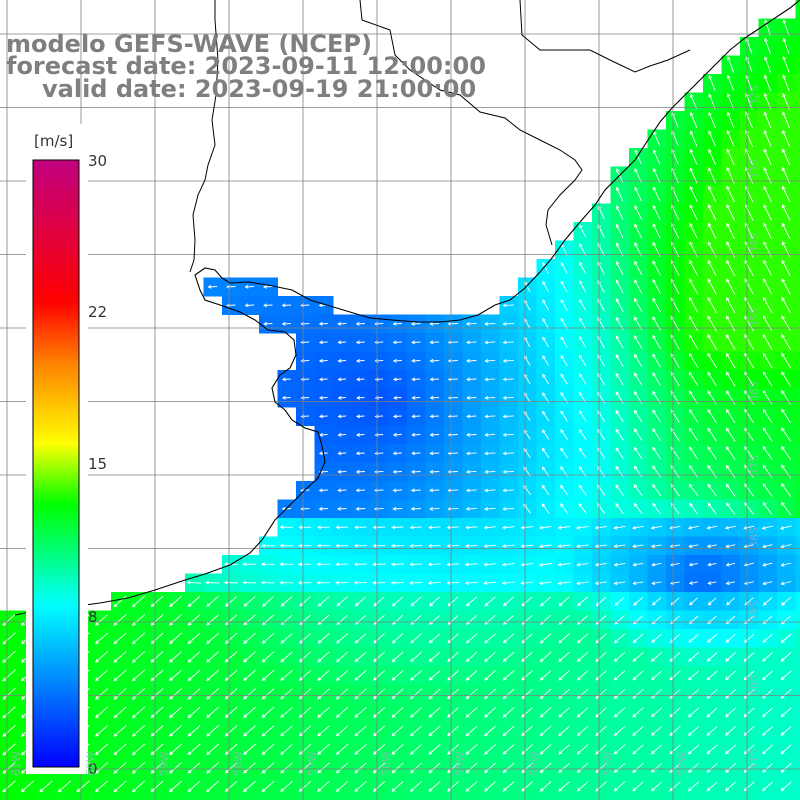 Image resolution: width=800 pixels, height=800 pixels. Describe the element at coordinates (246, 66) in the screenshot. I see `forecast-date: forecast date: 2023-09-11 12:00:00` at that location.